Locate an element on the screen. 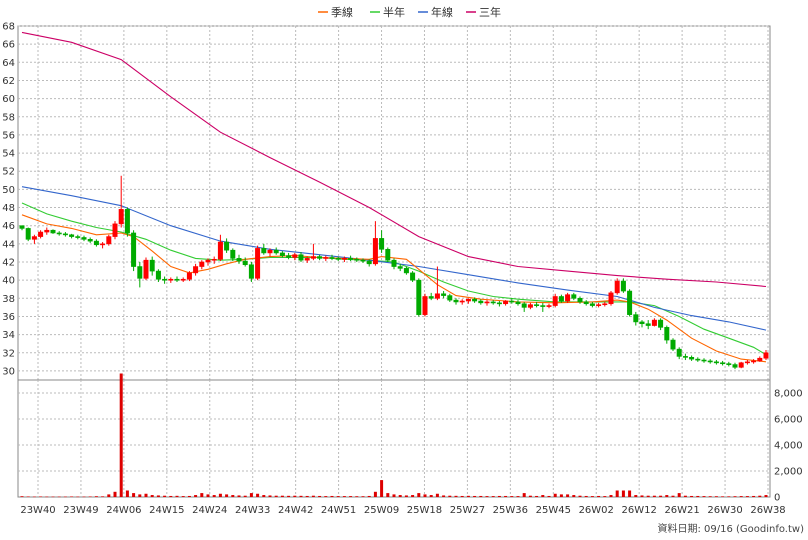 This screenshot has height=540, width=808. legend-label: 半年 is located at coordinates (394, 12).